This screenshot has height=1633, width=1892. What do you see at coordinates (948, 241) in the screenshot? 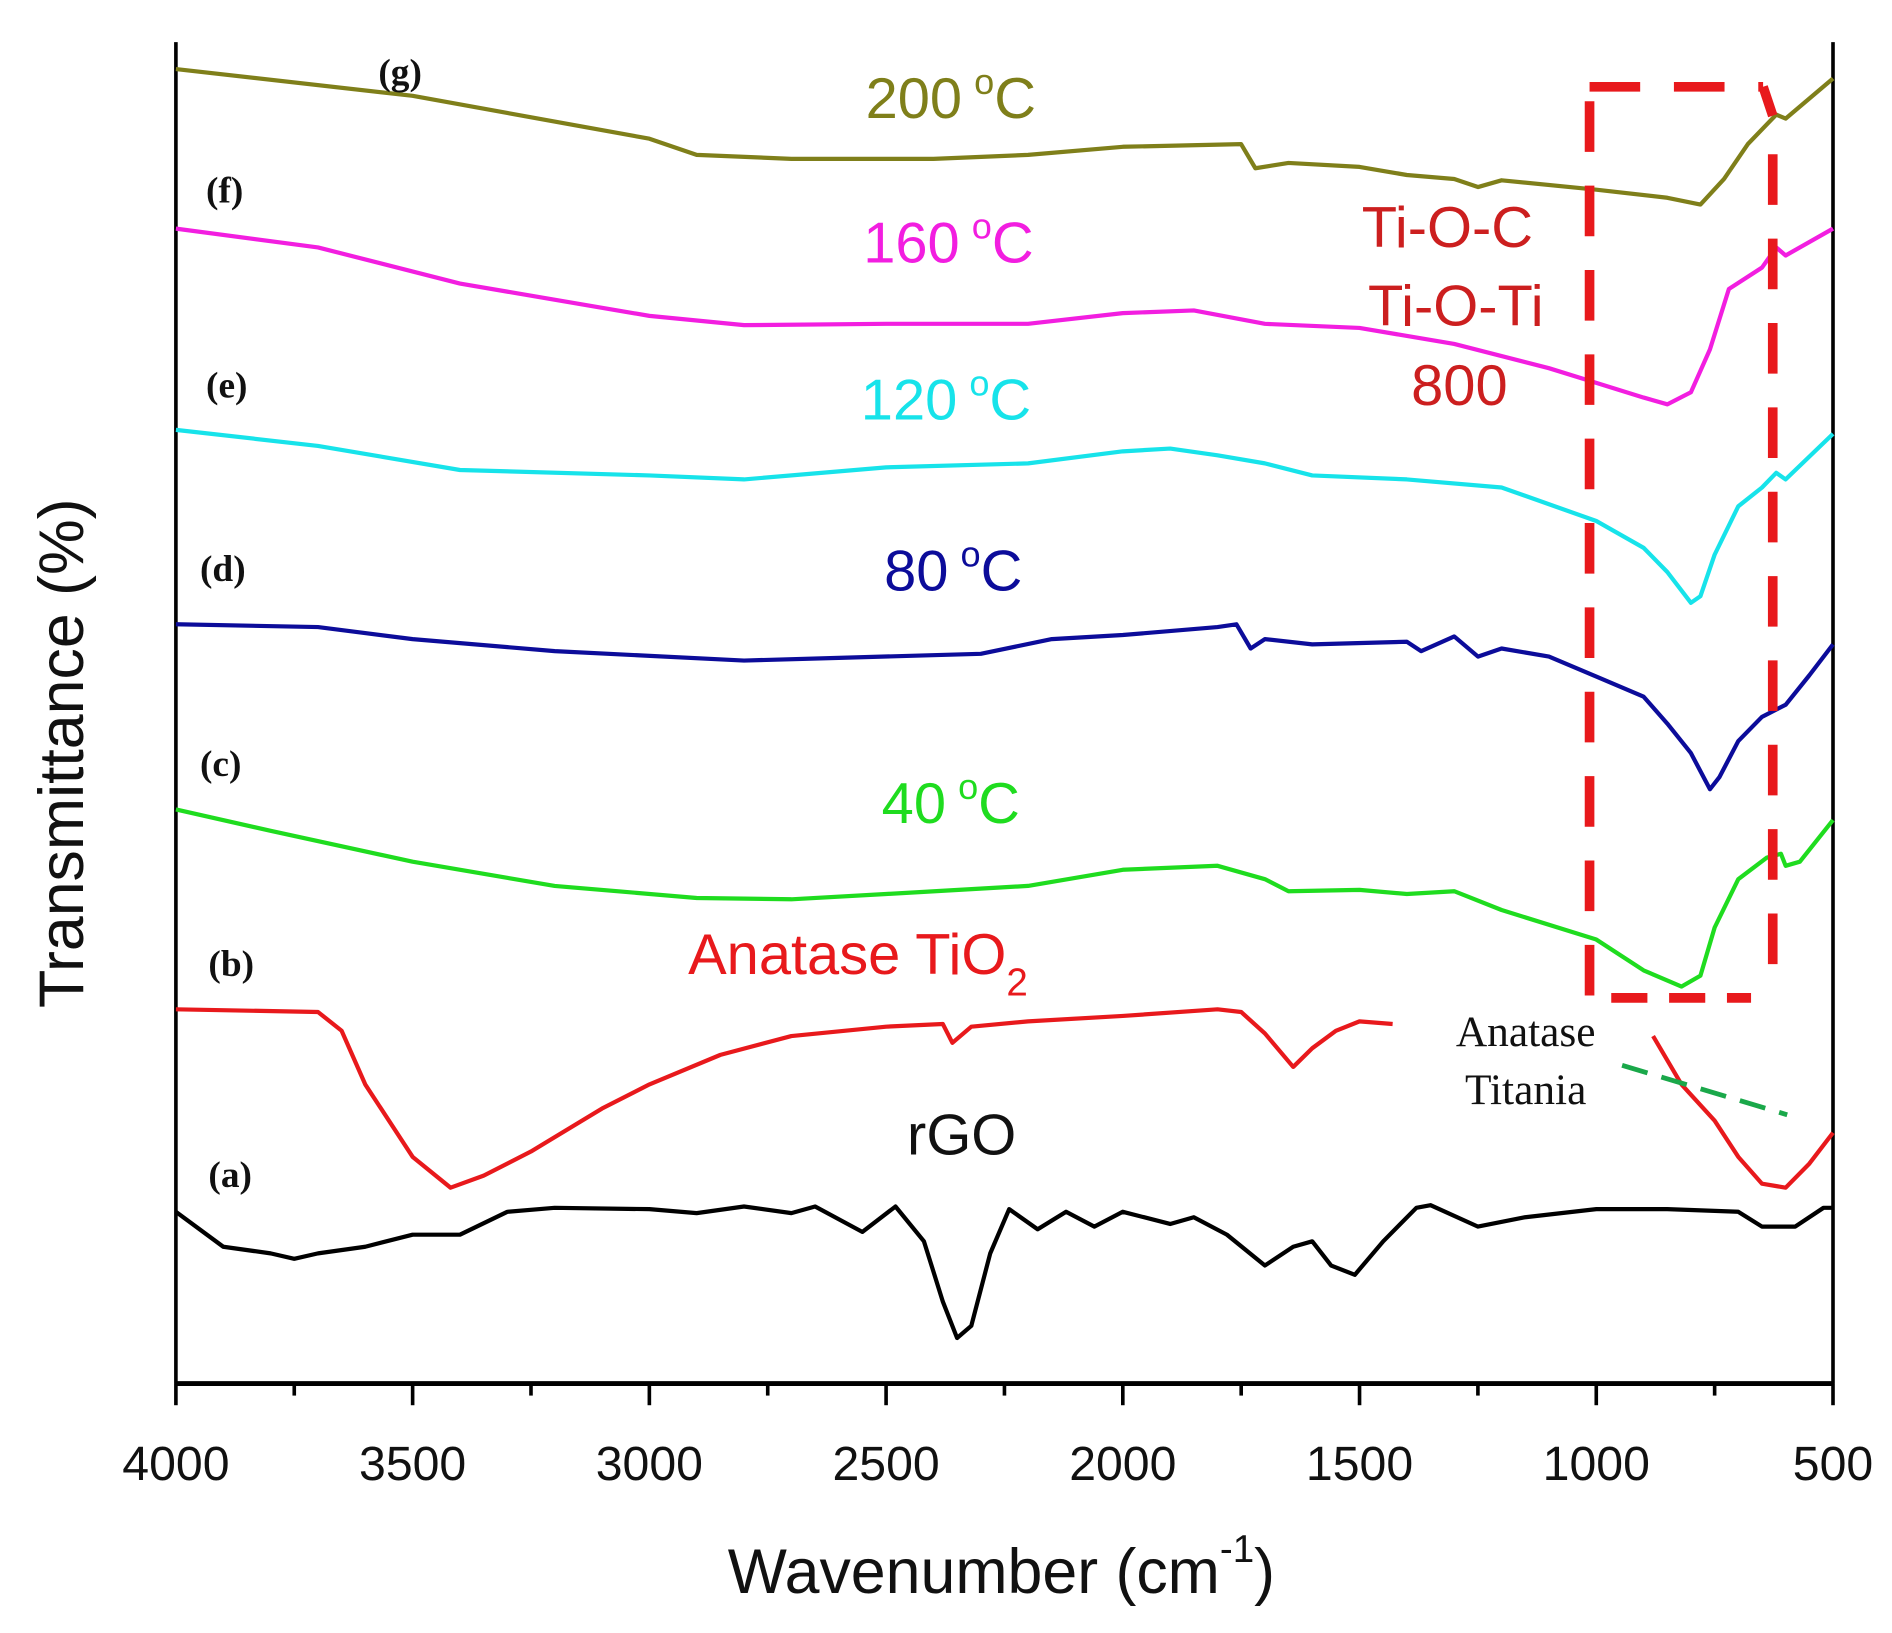
I see `label-160c: 160 oC` at bounding box center [948, 241].